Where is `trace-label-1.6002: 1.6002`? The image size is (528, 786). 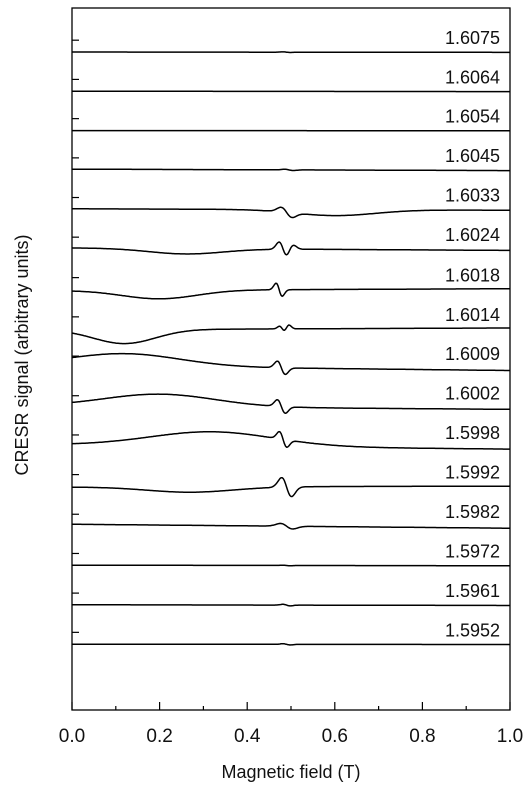 trace-label-1.6002: 1.6002 is located at coordinates (472, 394).